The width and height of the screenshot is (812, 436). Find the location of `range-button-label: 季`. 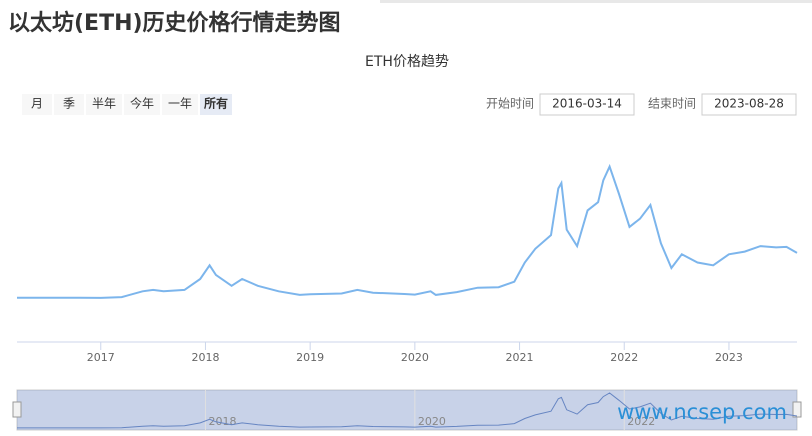

range-button-label: 季 is located at coordinates (69, 104).